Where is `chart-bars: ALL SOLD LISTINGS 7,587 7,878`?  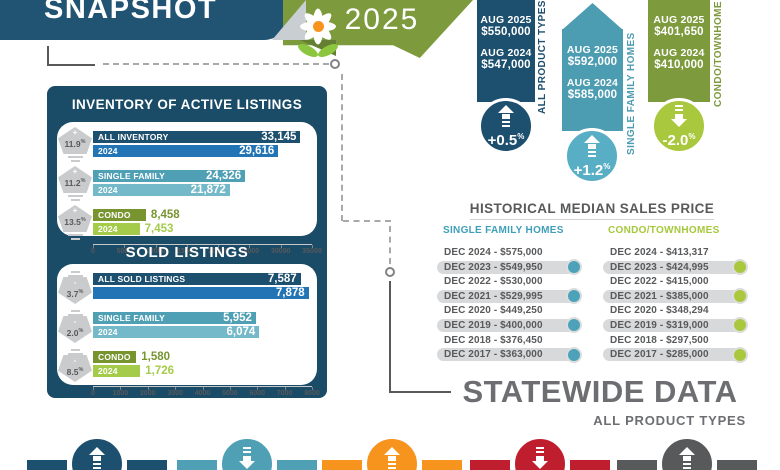
chart-bars: ALL SOLD LISTINGS 7,587 7,878 is located at coordinates (205, 286).